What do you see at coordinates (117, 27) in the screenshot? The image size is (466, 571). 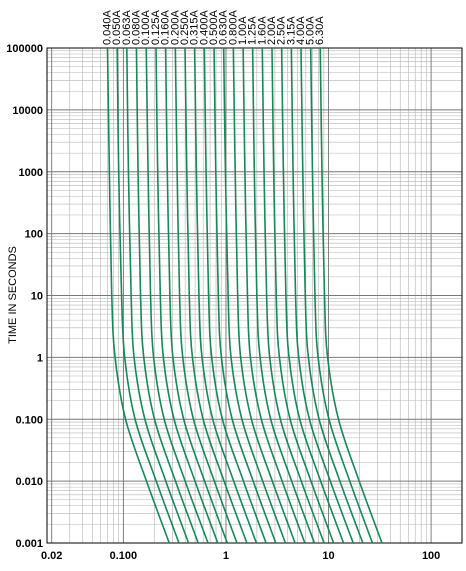 I see `curve-label: 0.050A` at bounding box center [117, 27].